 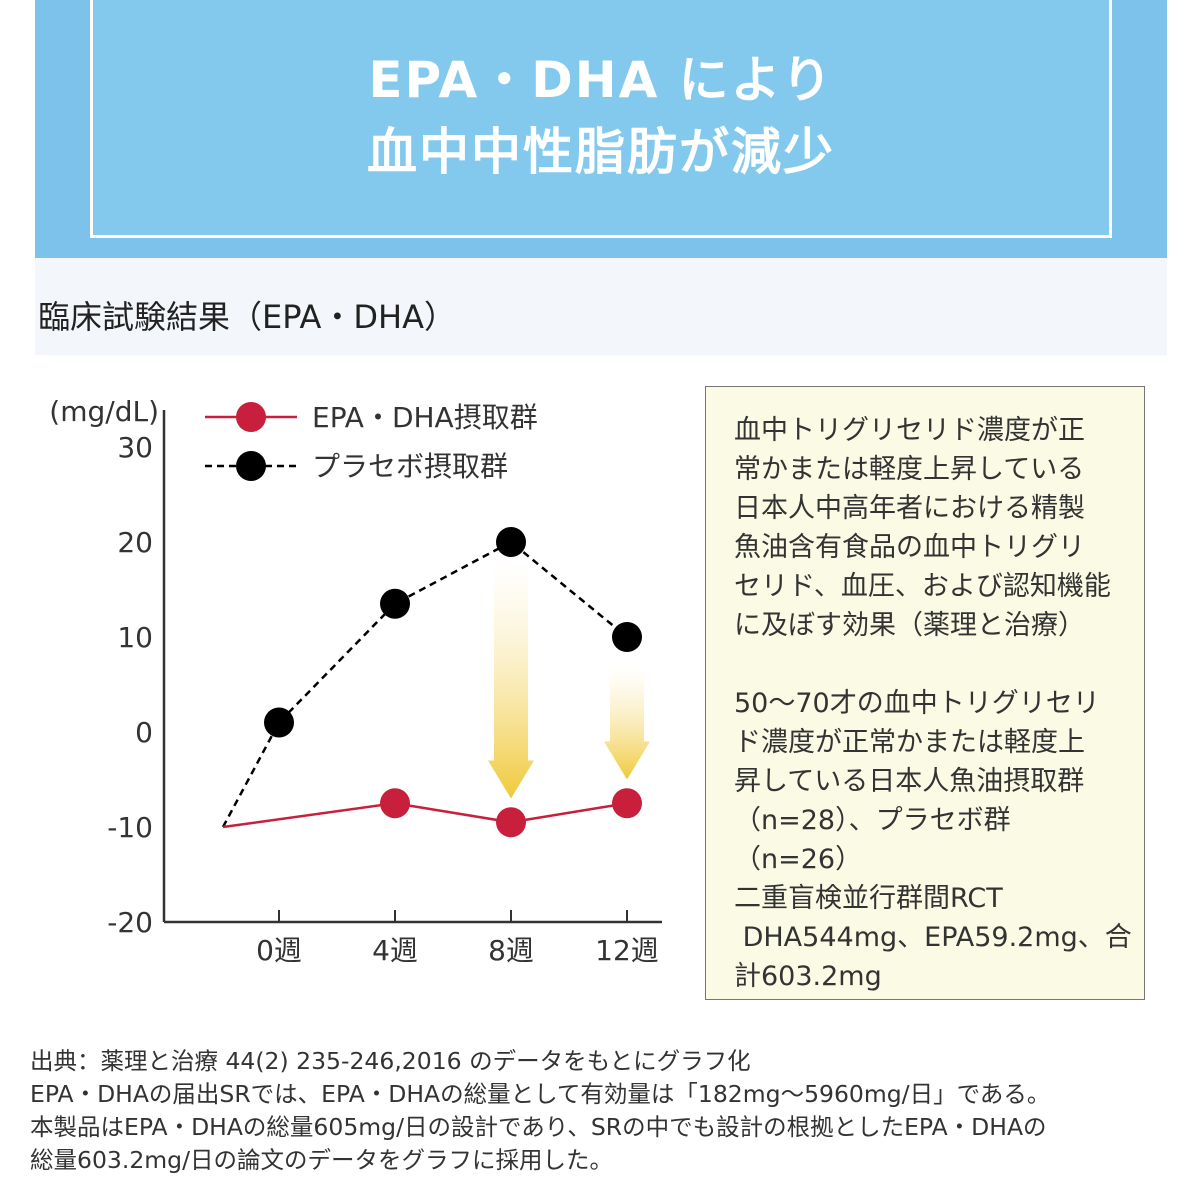 What do you see at coordinates (144, 732) in the screenshot?
I see `y-tick-label: 0` at bounding box center [144, 732].